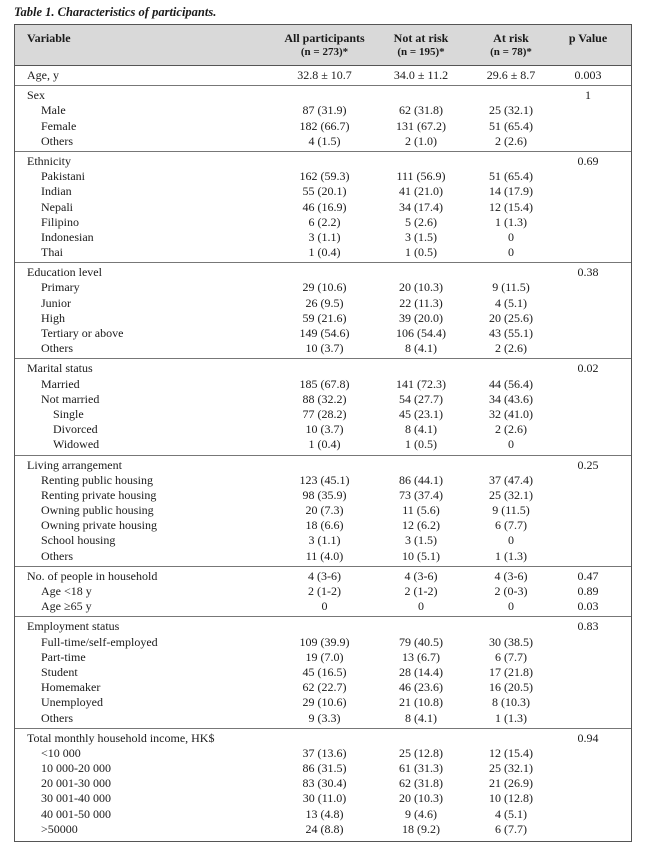 Image resolution: width=646 pixels, height=853 pixels. Describe the element at coordinates (511, 176) in the screenshot. I see `cell-at-risk: 51 (65.4)` at that location.